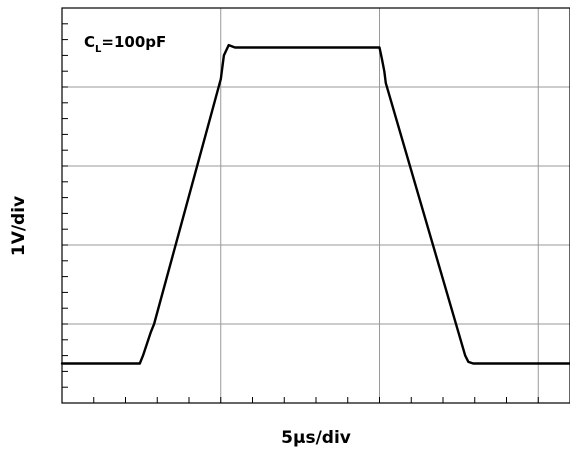  I want to click on x-axis-label: 5µs/div, so click(316, 438).